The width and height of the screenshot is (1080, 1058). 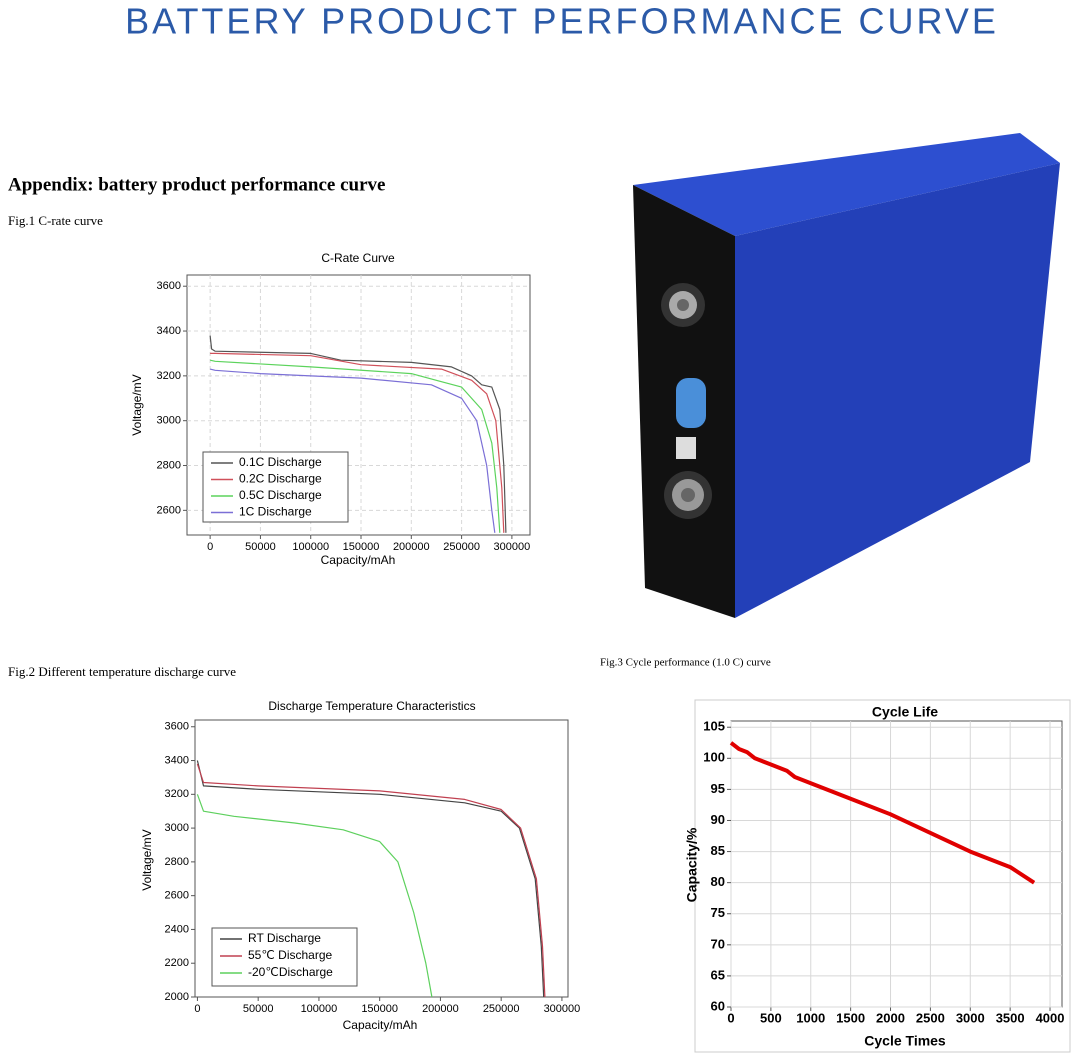 What do you see at coordinates (718, 974) in the screenshot?
I see `y-tick-label: 65` at bounding box center [718, 974].